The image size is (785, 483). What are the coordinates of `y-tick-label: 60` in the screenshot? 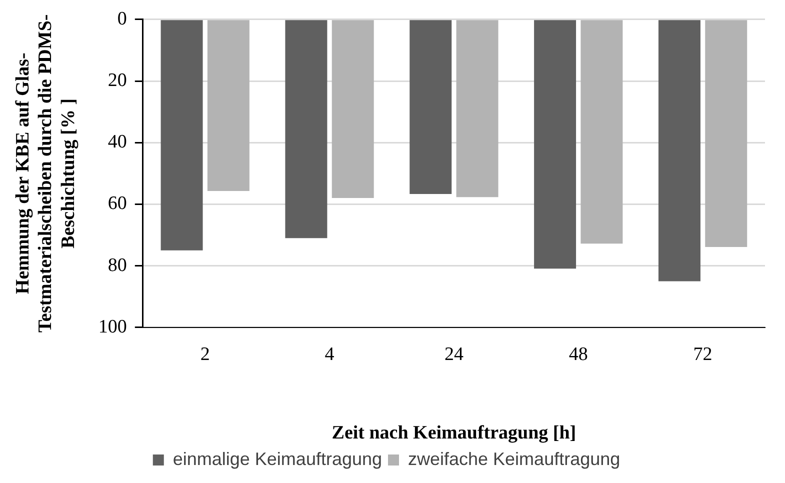 It's located at (117, 203).